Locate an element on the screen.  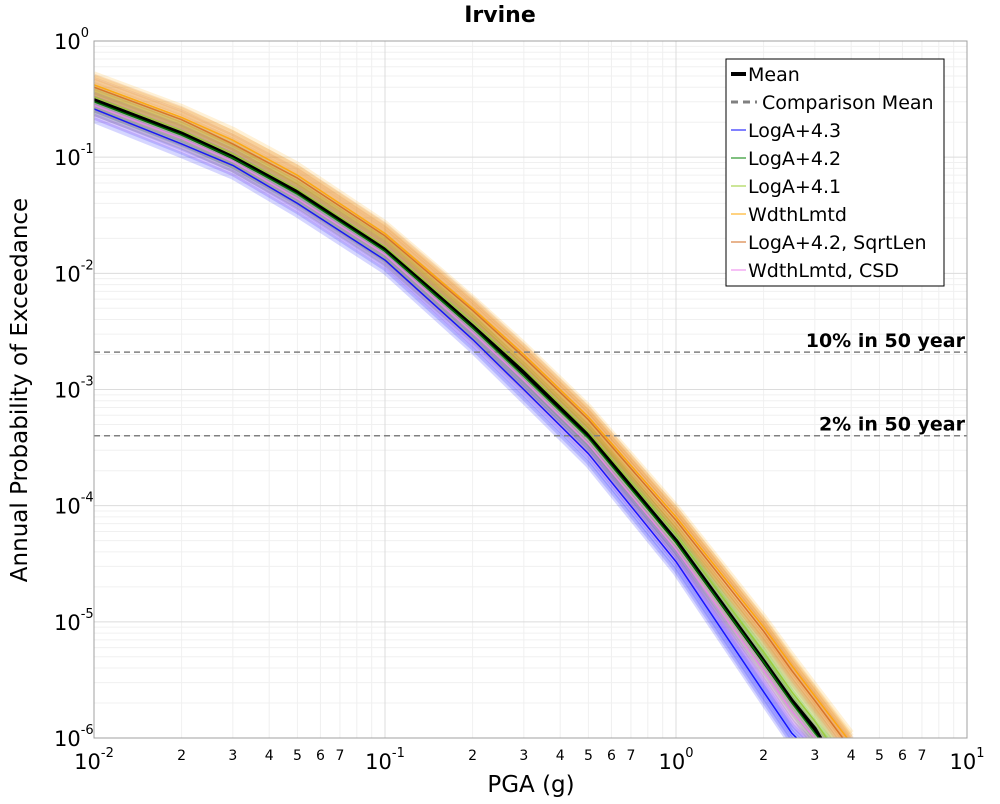
y-tick-label: 10⁻⁵ is located at coordinates (74, 621).